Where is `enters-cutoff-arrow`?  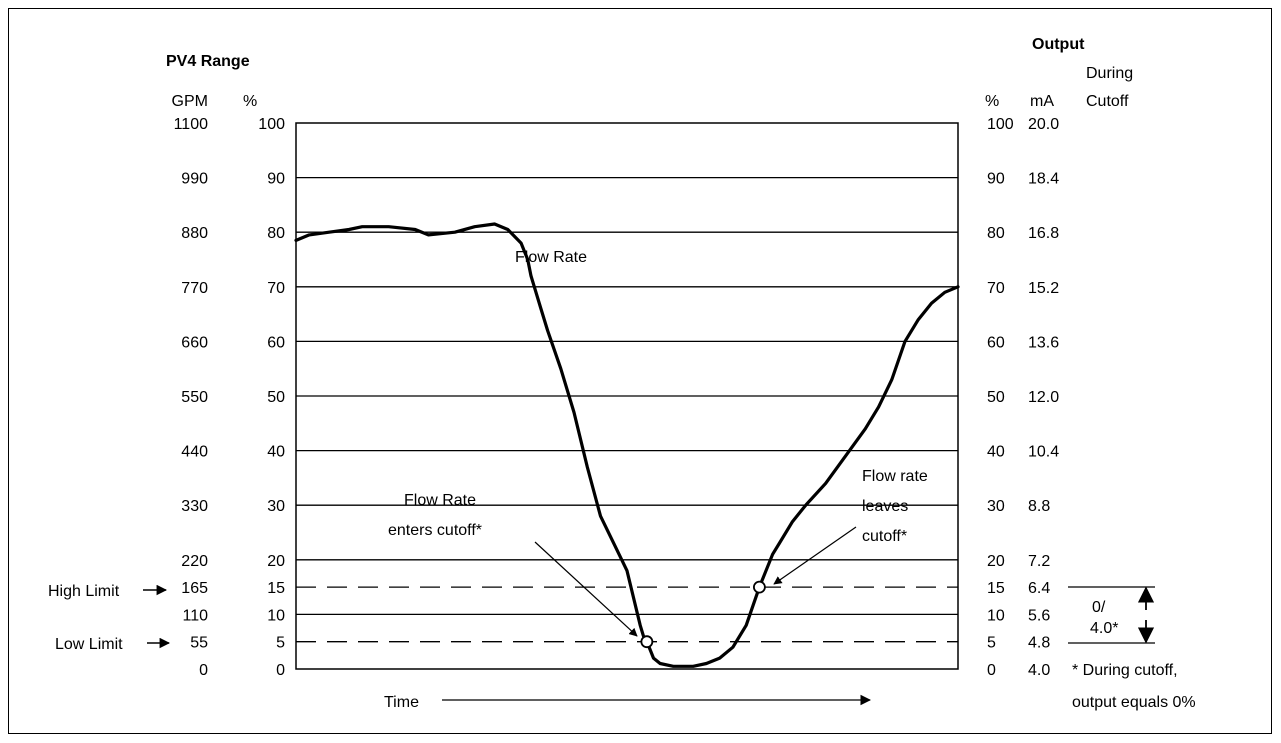
enters-cutoff-arrow is located at coordinates (586, 589).